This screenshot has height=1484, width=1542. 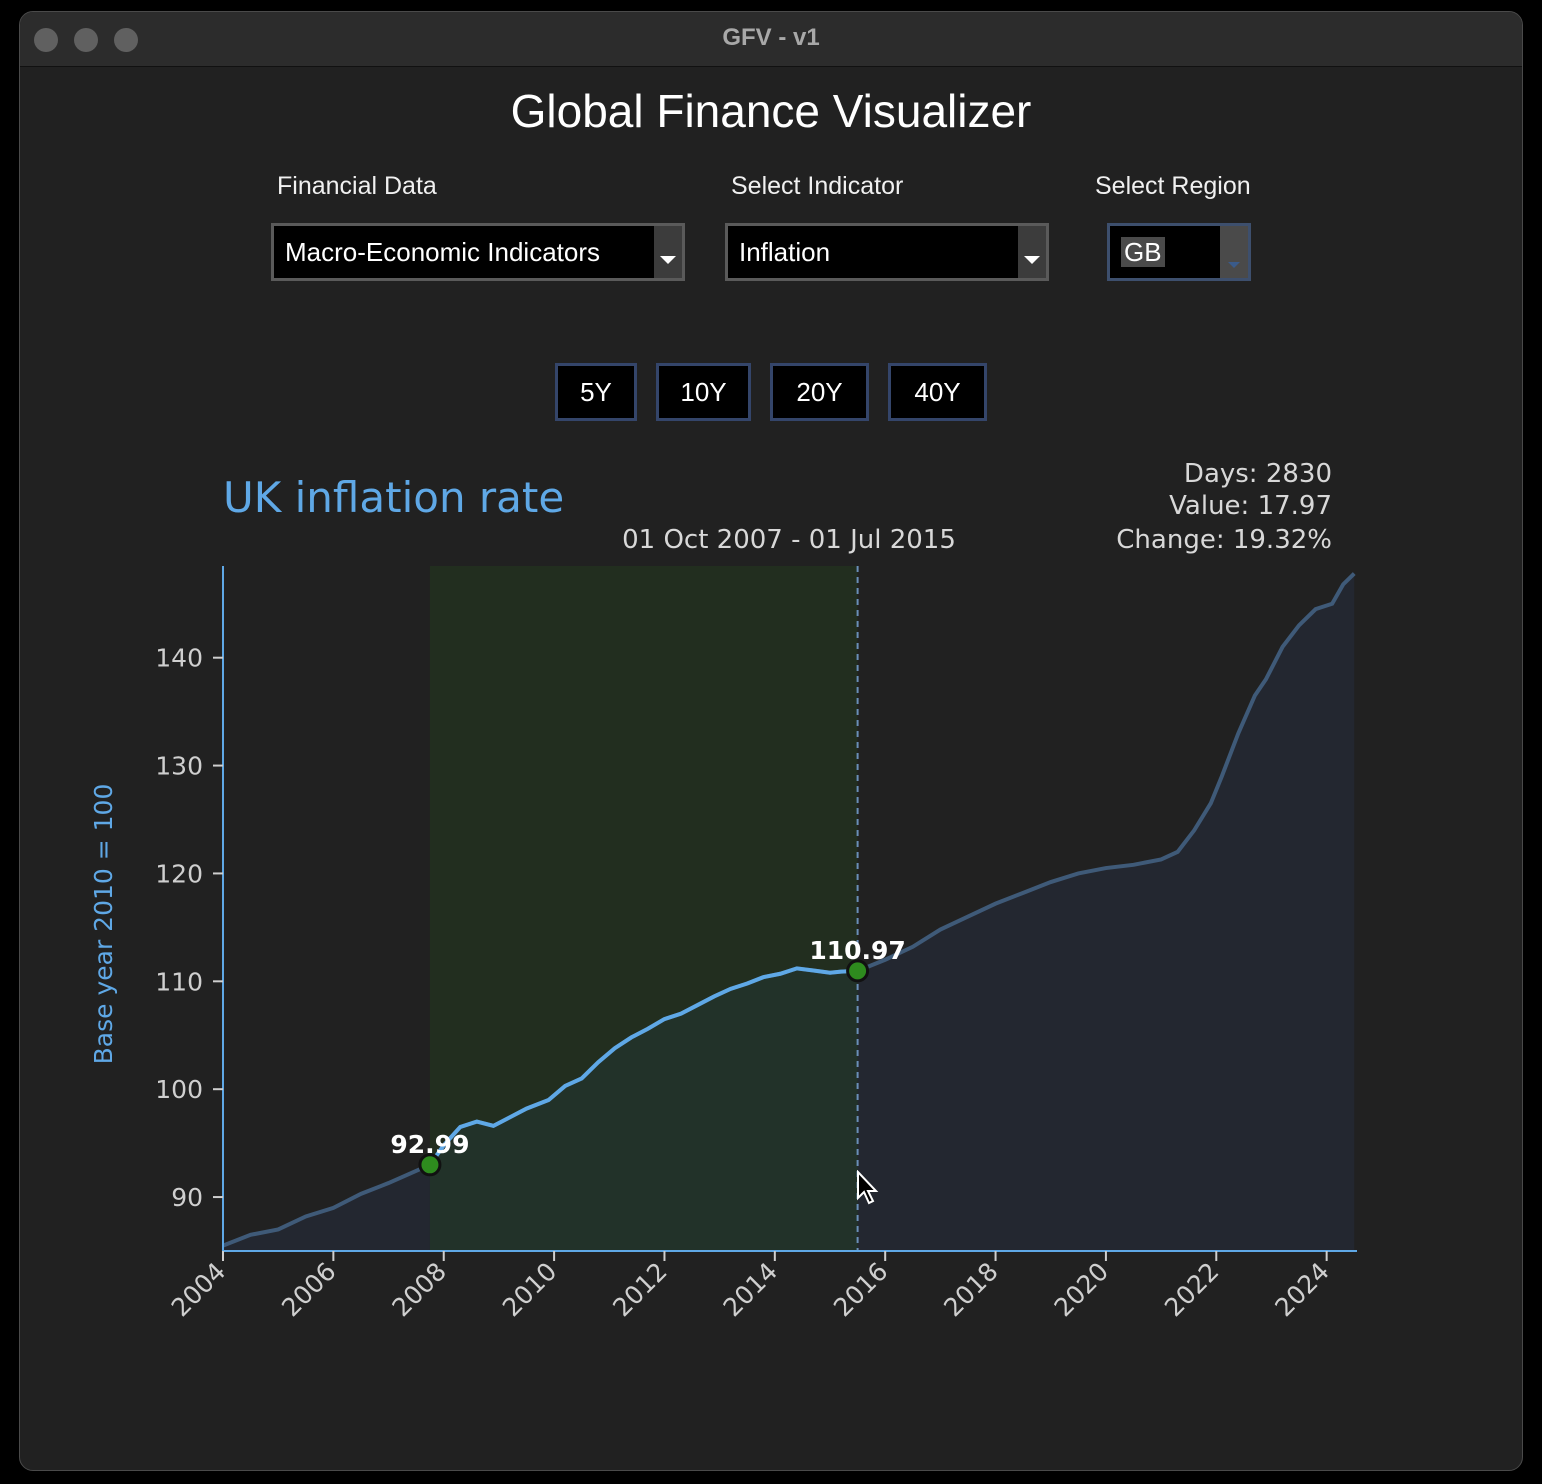 What do you see at coordinates (819, 392) in the screenshot?
I see `range-20y-button: 20Y` at bounding box center [819, 392].